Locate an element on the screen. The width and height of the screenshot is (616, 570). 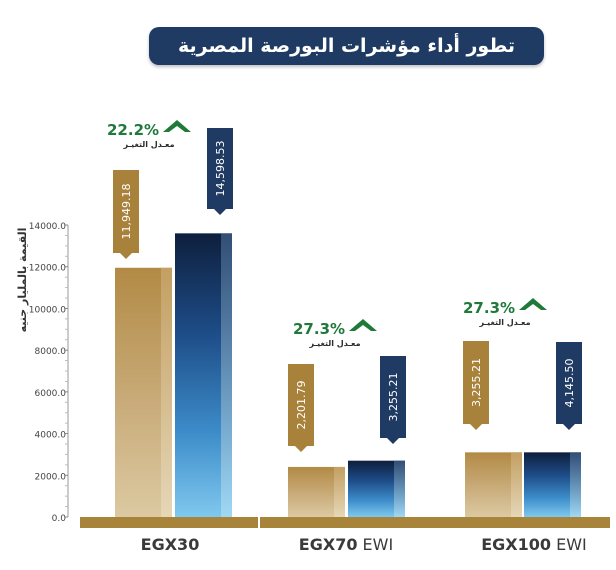
x-label-egx100: EGX100 EWI is located at coordinates (534, 544).